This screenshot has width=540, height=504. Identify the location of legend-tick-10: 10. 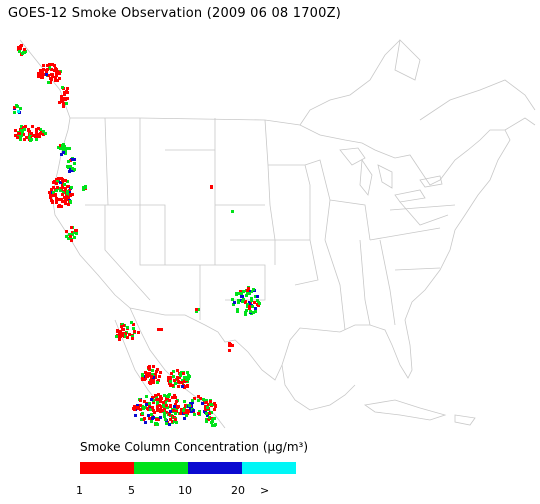
(185, 490).